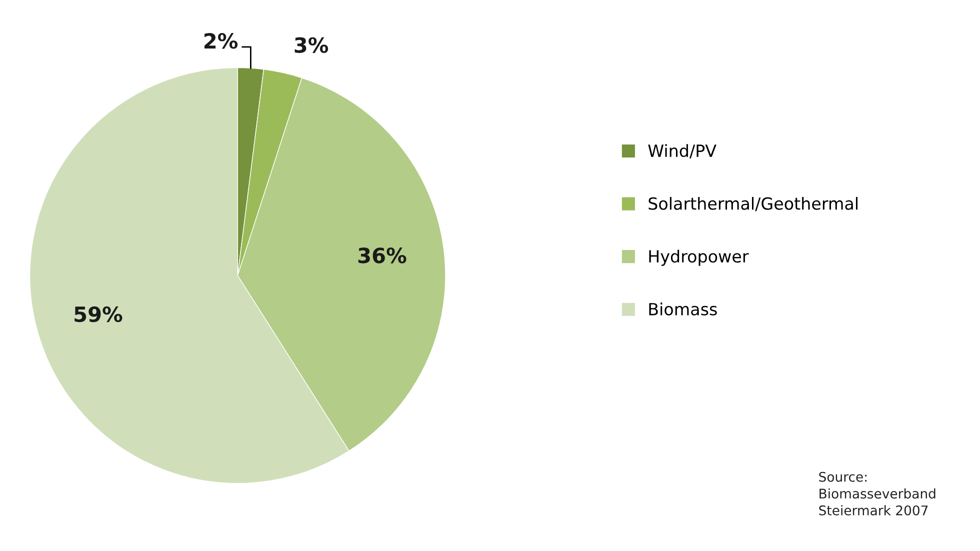 The image size is (980, 551). Describe the element at coordinates (699, 258) in the screenshot. I see `legend-label: Hydropower` at that location.